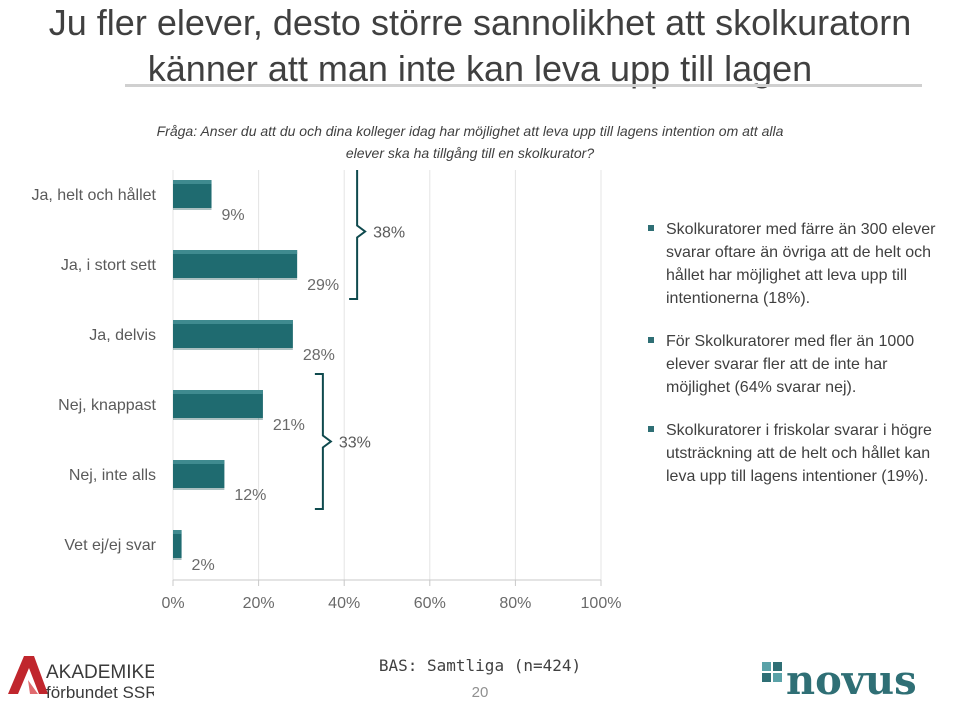 The height and width of the screenshot is (704, 960). I want to click on x-tick-label: 20%, so click(259, 603).